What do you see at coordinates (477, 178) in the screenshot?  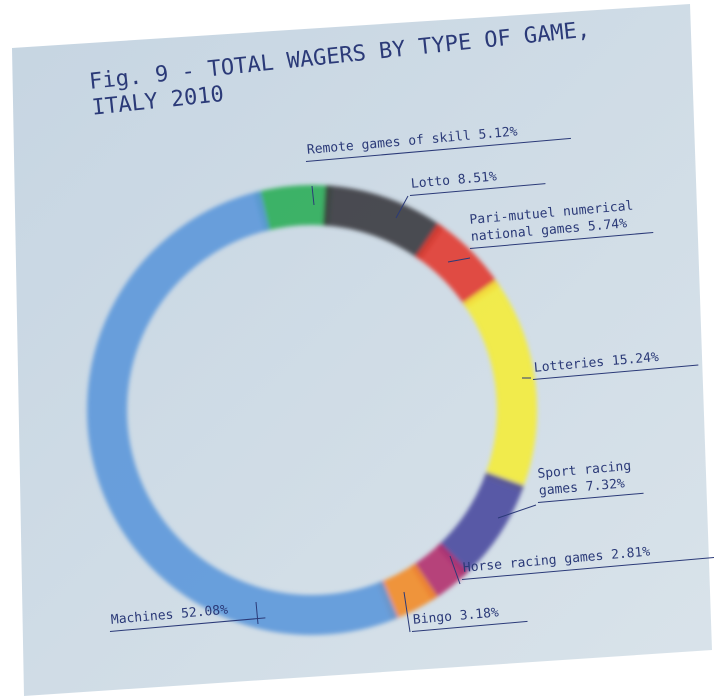 I see `value-label: 8.51%` at bounding box center [477, 178].